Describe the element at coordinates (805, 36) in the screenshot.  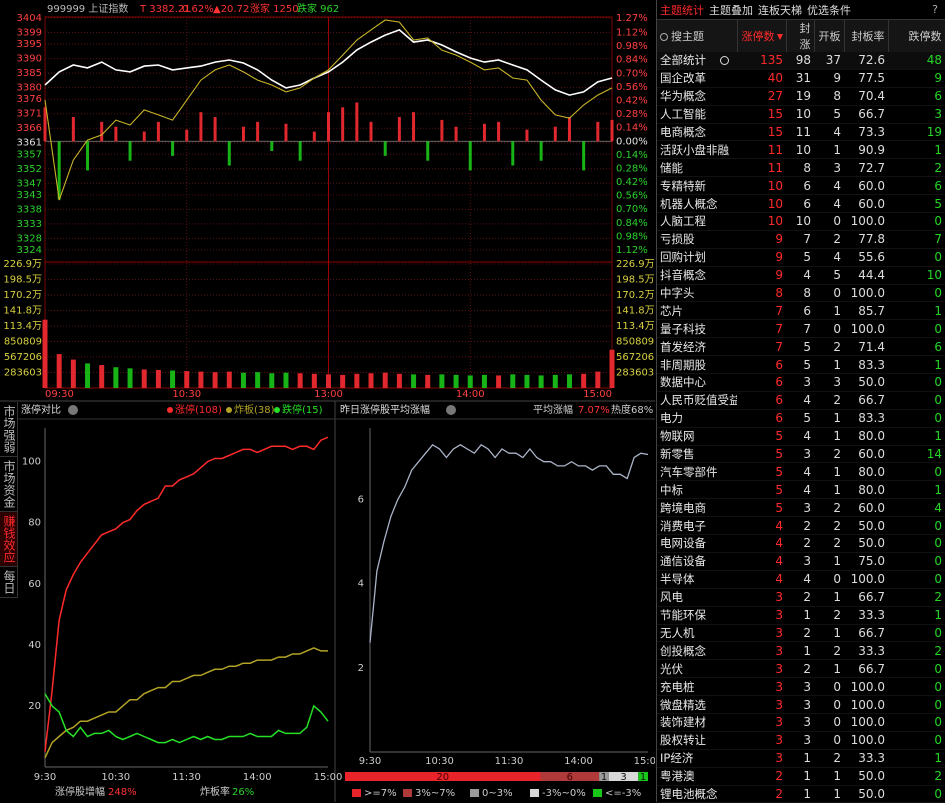
I see `column-label: 封涨` at that location.